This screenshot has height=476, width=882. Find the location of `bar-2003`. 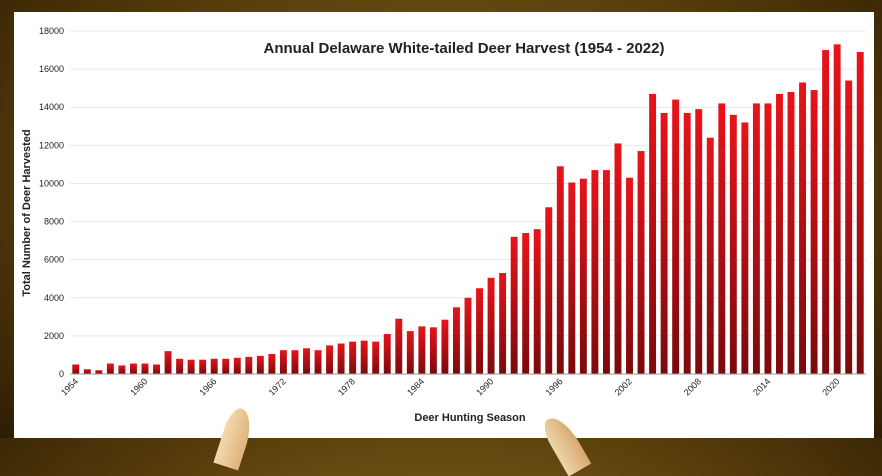

bar-2003 is located at coordinates (641, 262).